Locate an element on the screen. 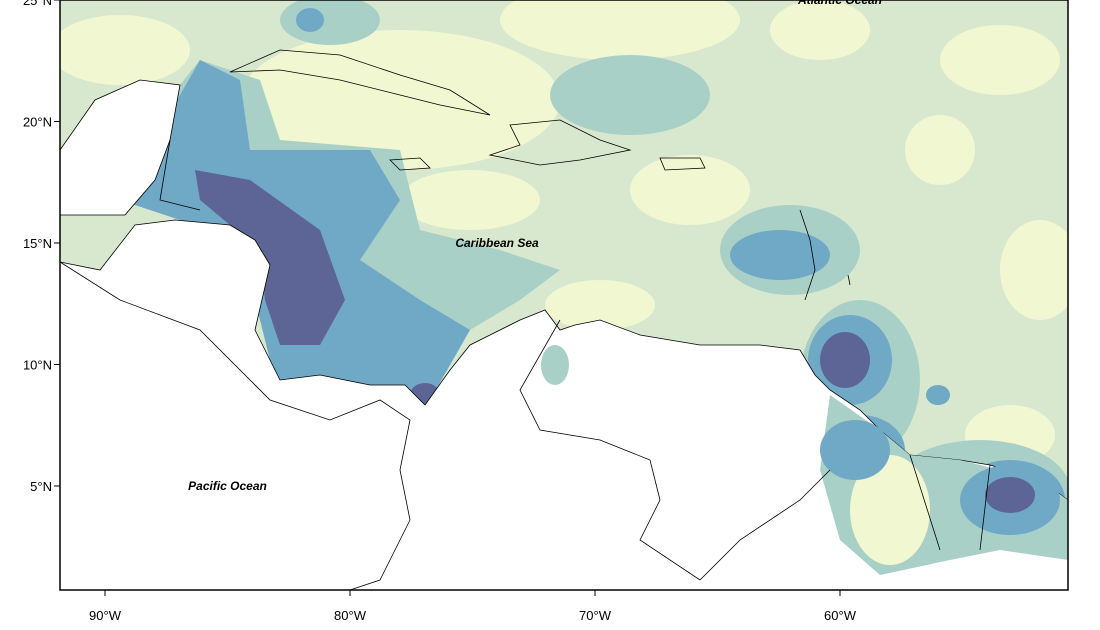 The height and width of the screenshot is (630, 1100). ocean-label: Atlantic Ocean is located at coordinates (839, 3).